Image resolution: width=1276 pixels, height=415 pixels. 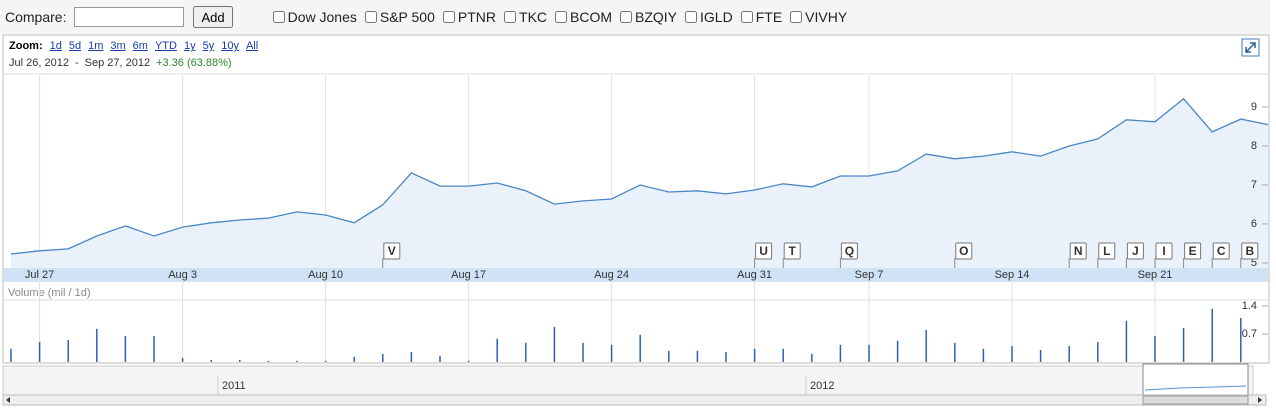 I want to click on compare-option: TKC, so click(x=525, y=17).